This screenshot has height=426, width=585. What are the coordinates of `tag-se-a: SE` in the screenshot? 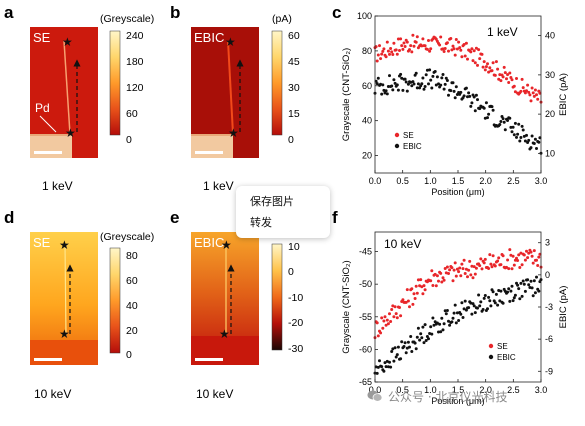 It's located at (42, 37).